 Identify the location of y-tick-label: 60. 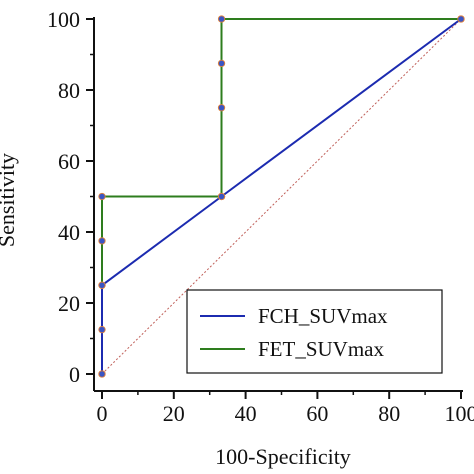
(69, 161).